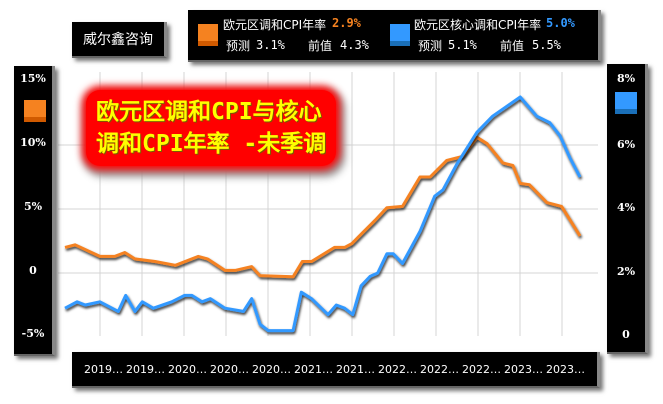 This screenshot has height=404, width=663. What do you see at coordinates (33, 333) in the screenshot?
I see `left-tick: -5%` at bounding box center [33, 333].